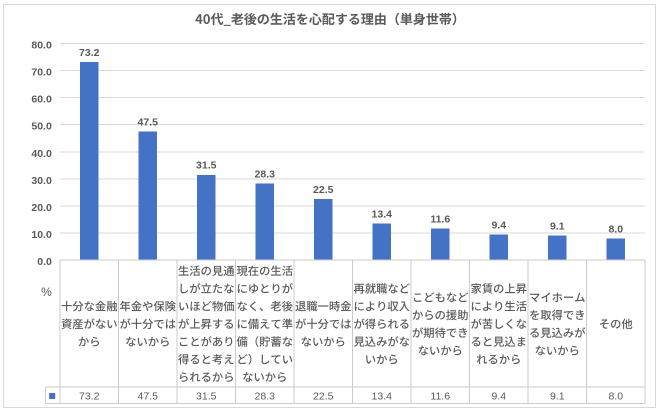 Image resolution: width=660 pixels, height=414 pixels. Describe the element at coordinates (41, 46) in the screenshot. I see `svg-text: 80.0` at that location.